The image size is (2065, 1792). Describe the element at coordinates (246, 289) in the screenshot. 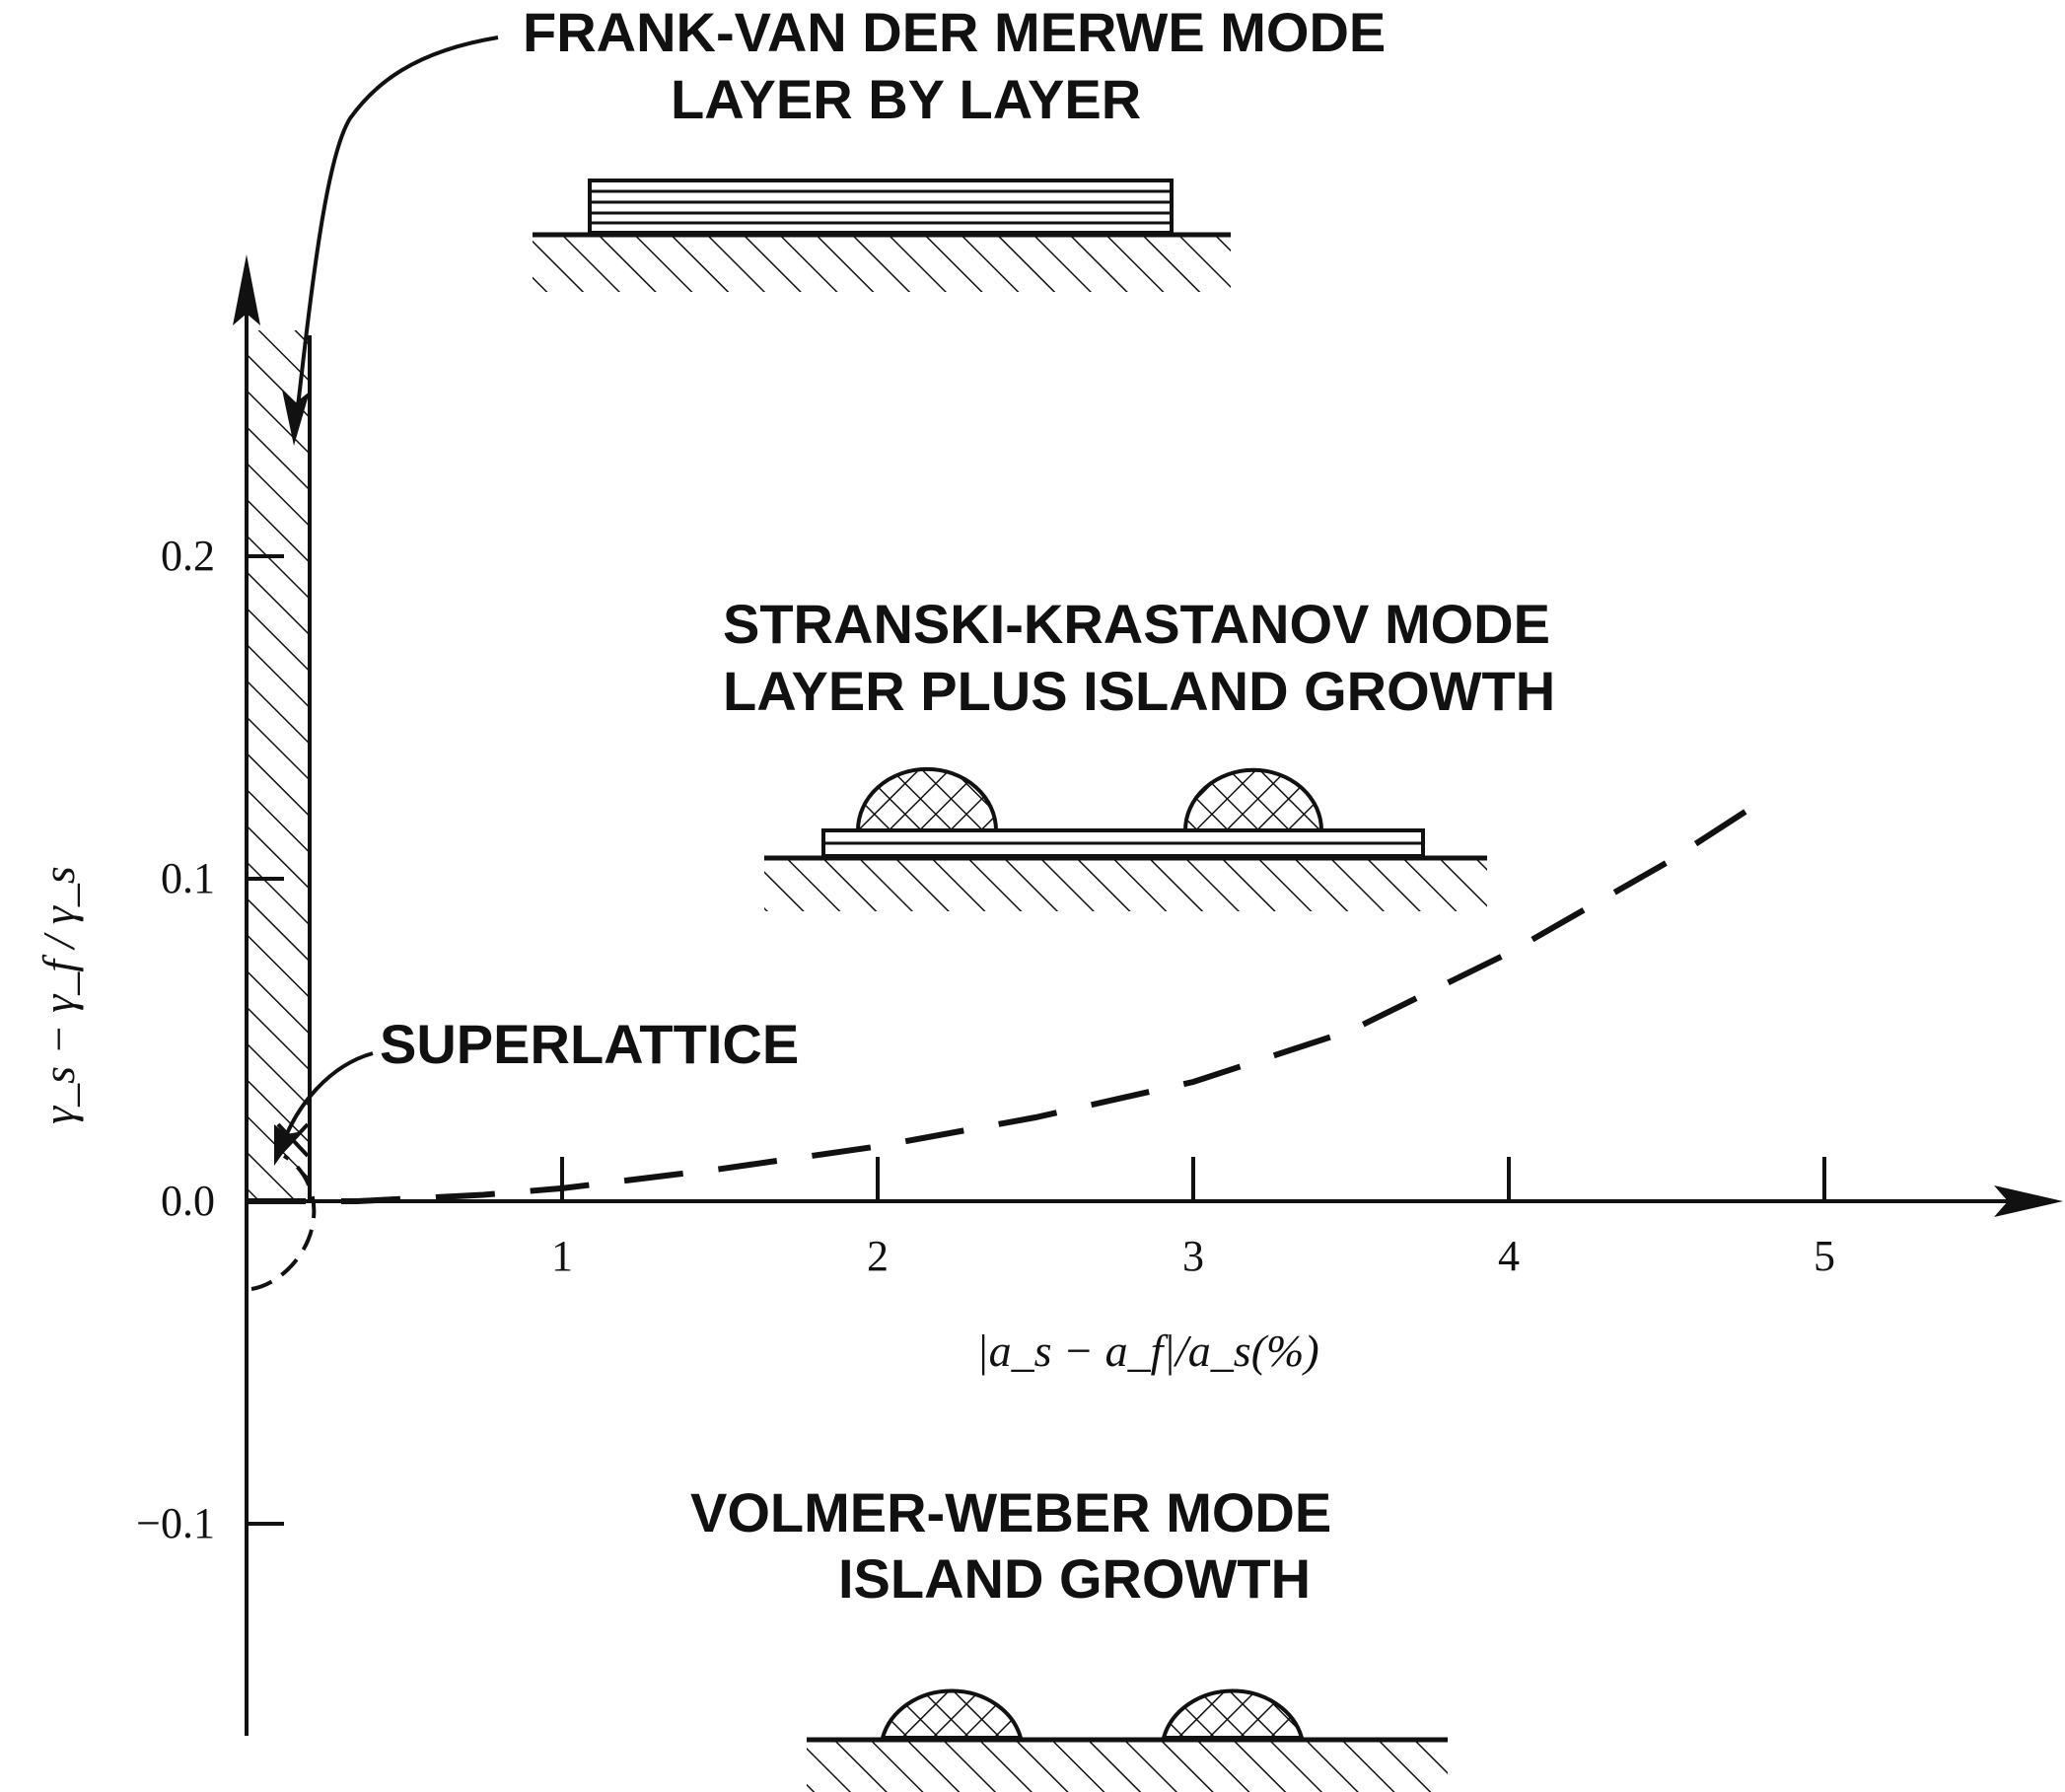

I see `y-axis-arrowhead` at that location.